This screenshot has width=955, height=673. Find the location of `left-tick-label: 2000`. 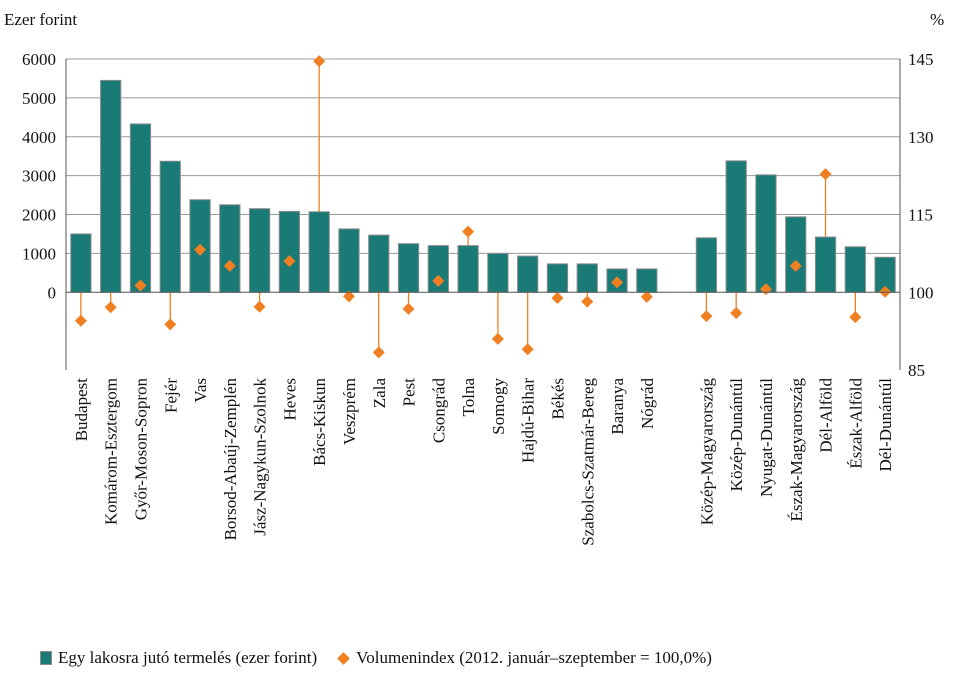

left-tick-label: 2000 is located at coordinates (39, 215).